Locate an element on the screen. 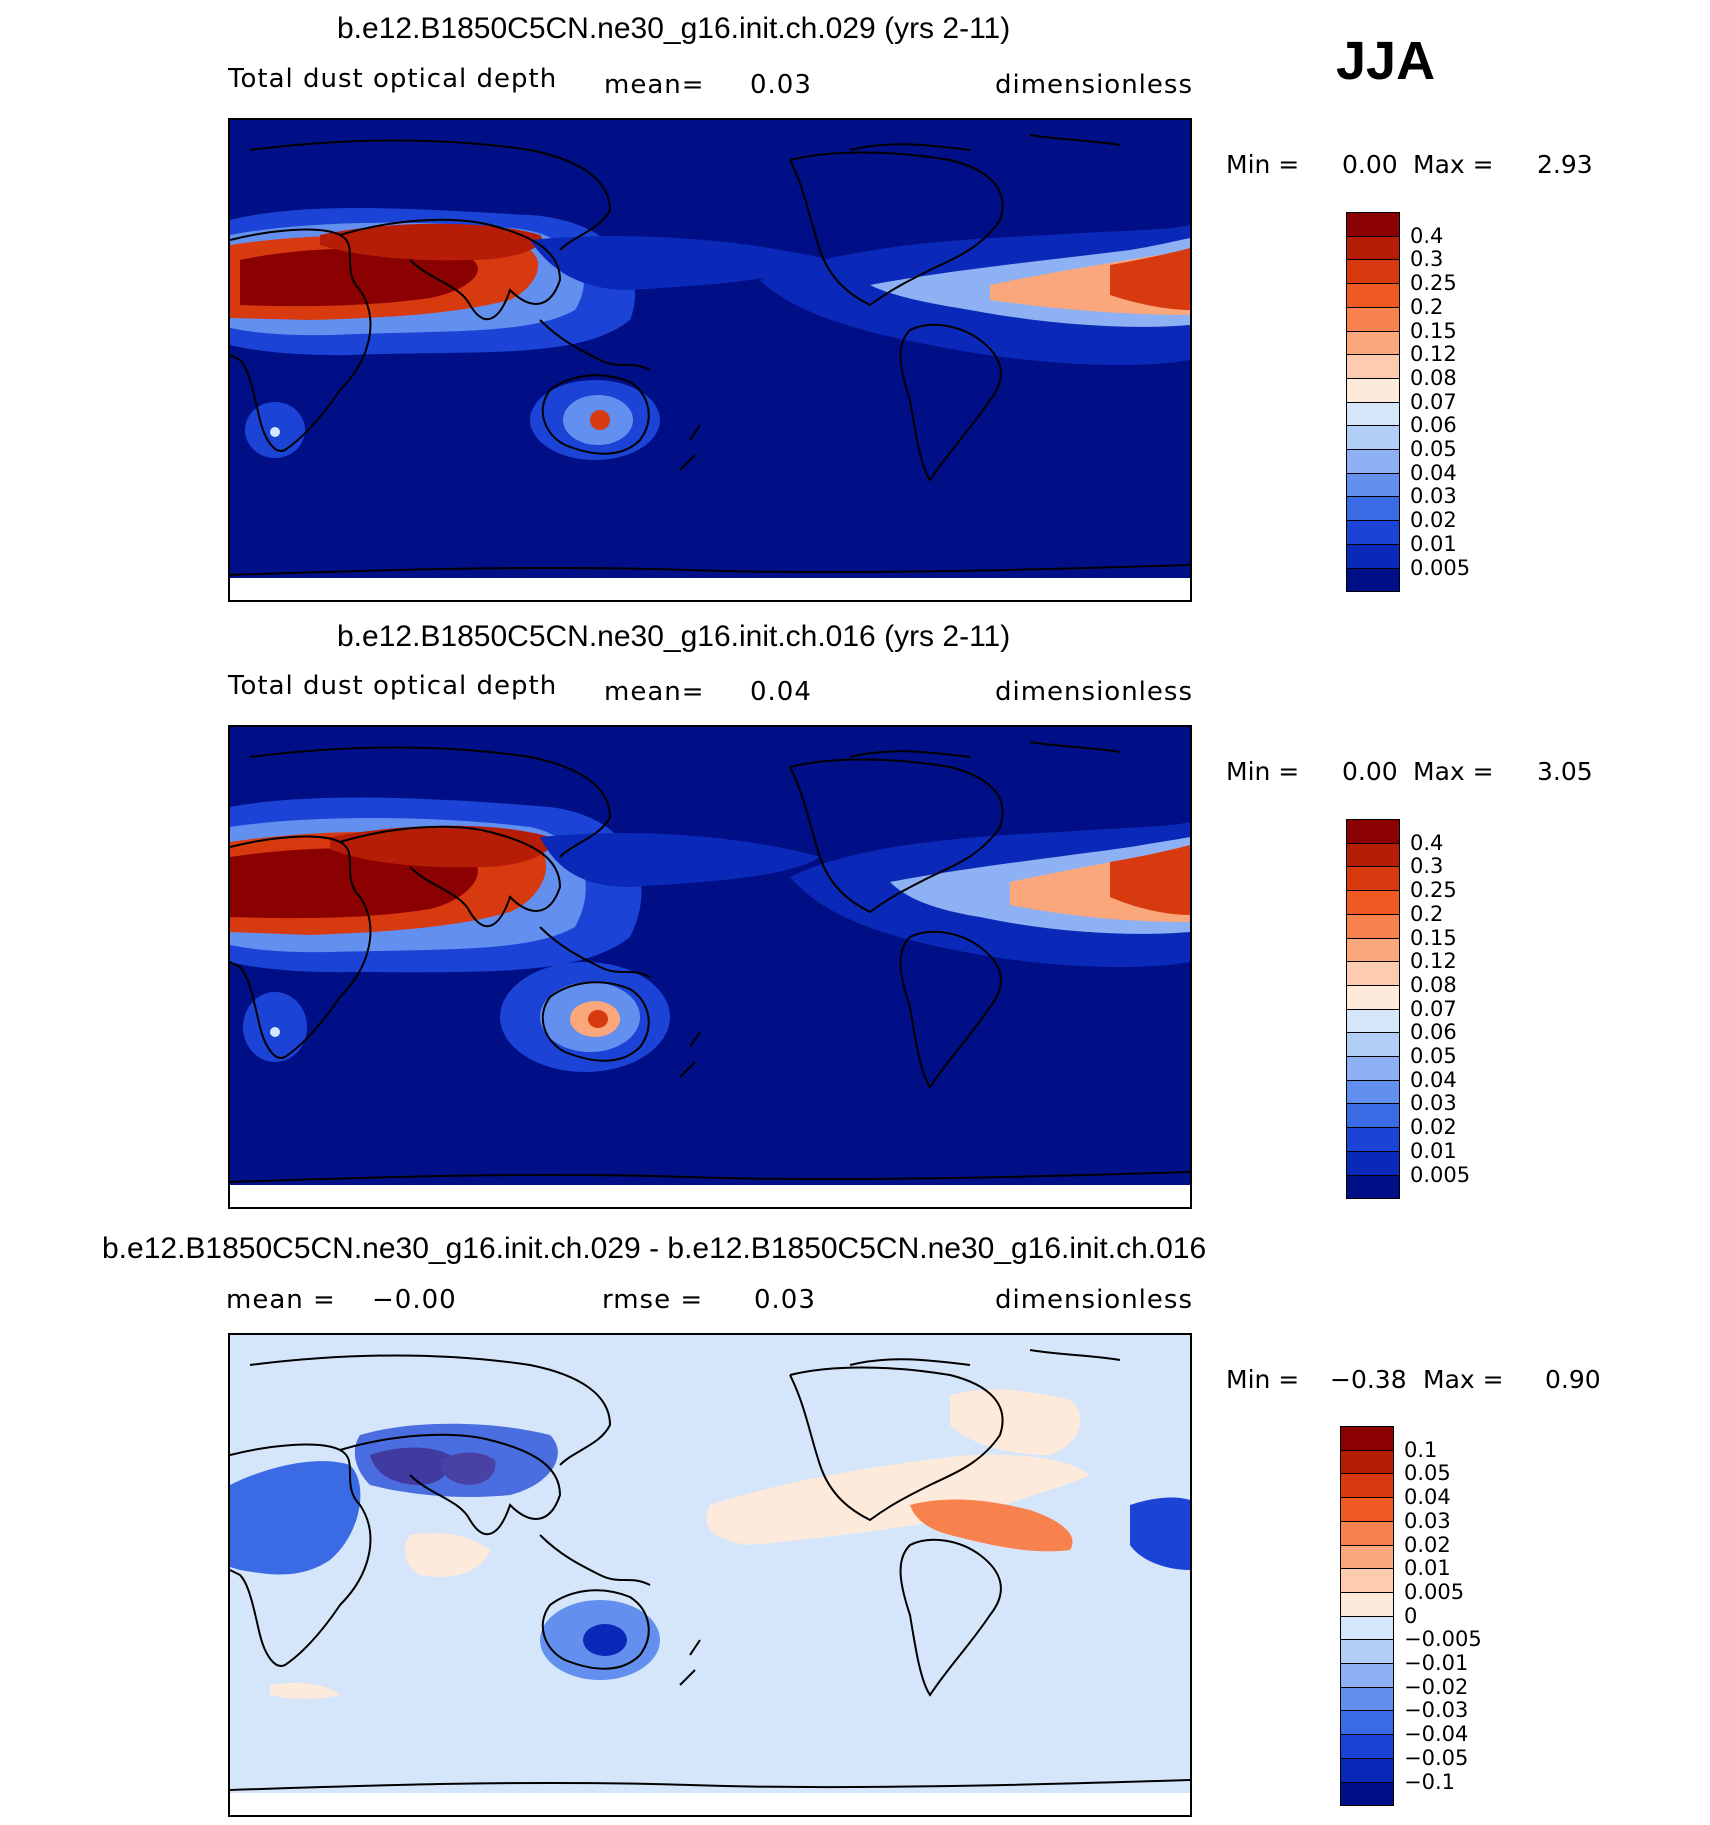 The image size is (1710, 1825). colorbar-tick-label: −0.02 is located at coordinates (1436, 1686).